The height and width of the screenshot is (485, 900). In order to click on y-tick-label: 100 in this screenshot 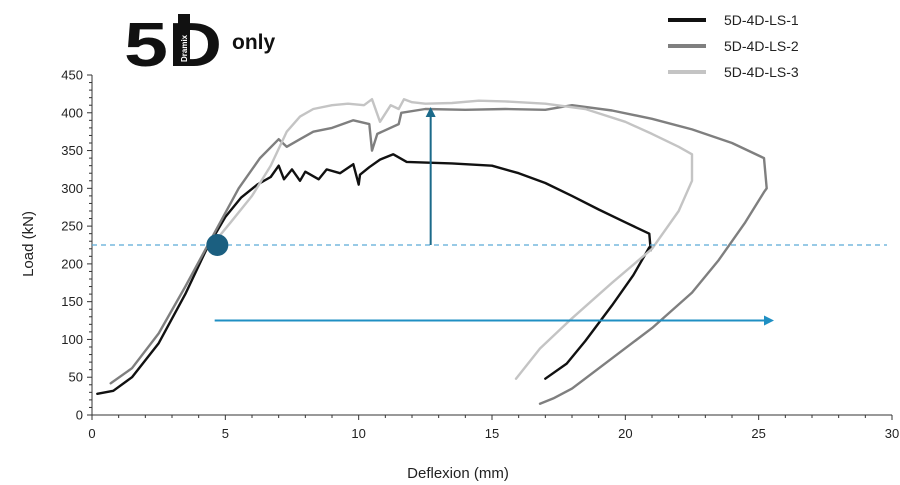, I will do `click(72, 339)`.